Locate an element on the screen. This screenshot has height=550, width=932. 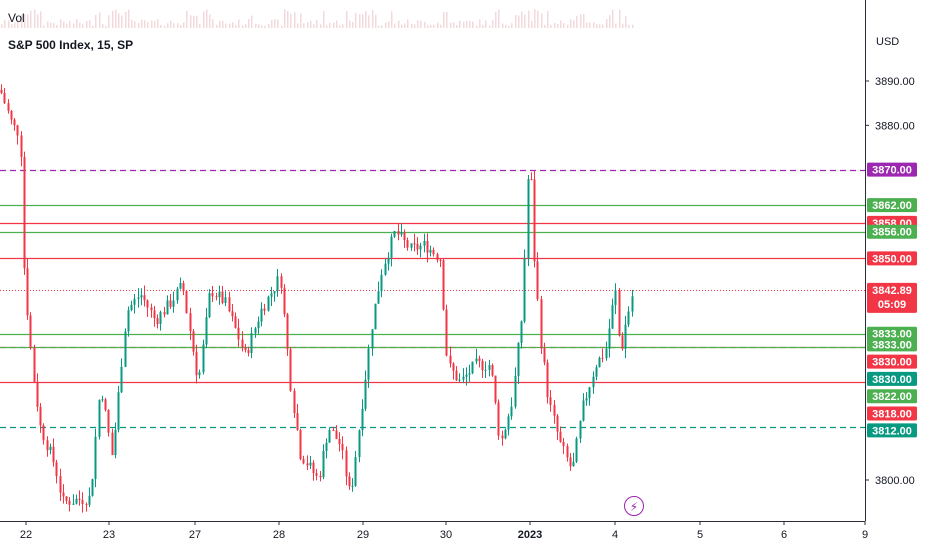
volume-label: Vol is located at coordinates (16, 18).